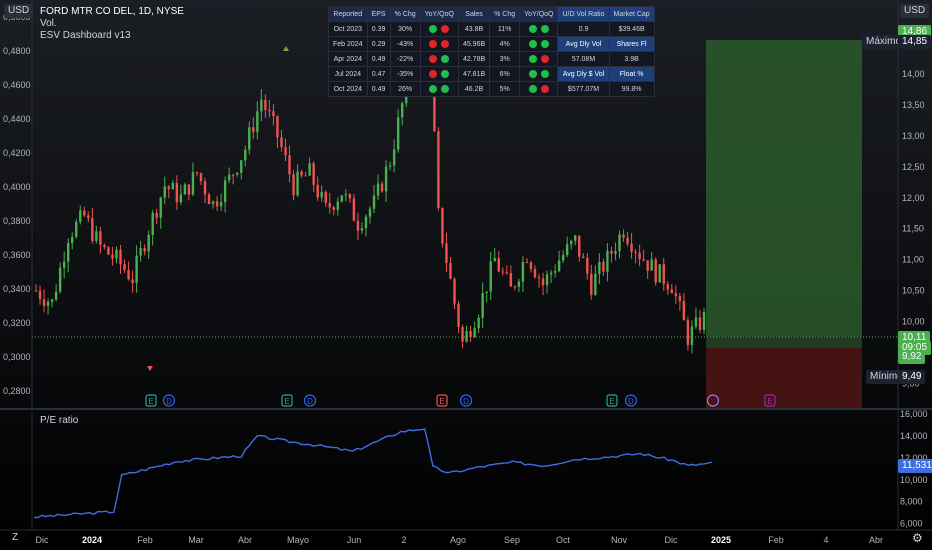 Image resolution: width=932 pixels, height=550 pixels. I want to click on pane-divider, so click(466, 409).